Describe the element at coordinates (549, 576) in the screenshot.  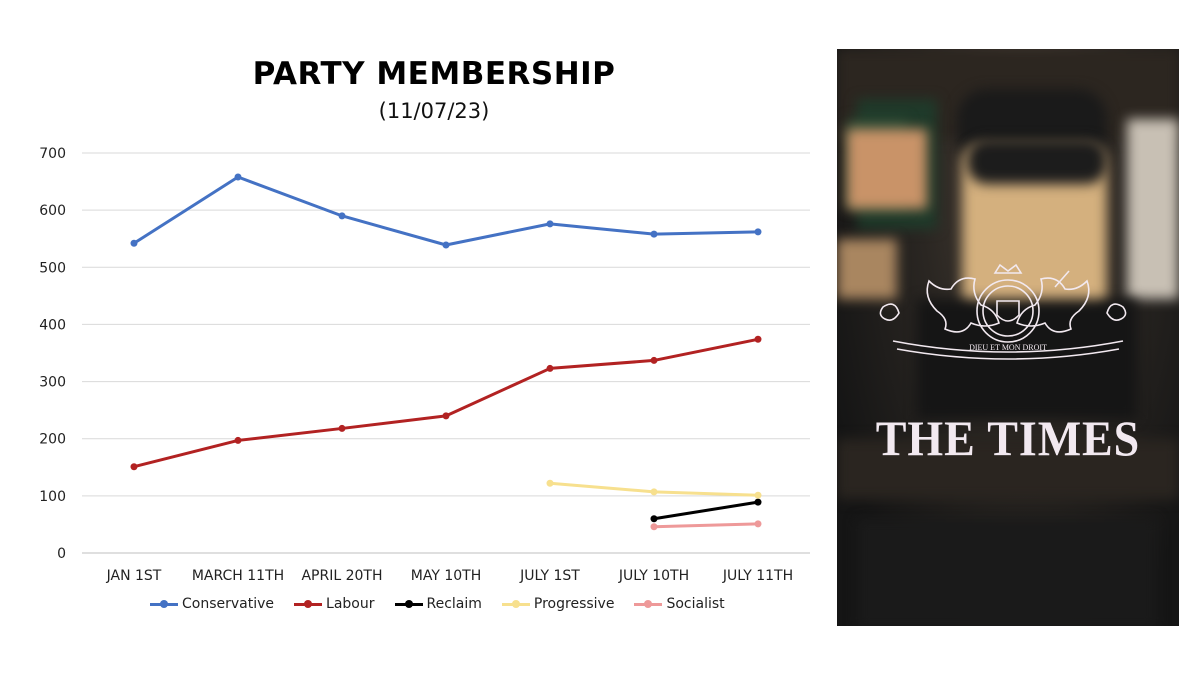
I see `x-tick-label: JULY 1ST` at that location.